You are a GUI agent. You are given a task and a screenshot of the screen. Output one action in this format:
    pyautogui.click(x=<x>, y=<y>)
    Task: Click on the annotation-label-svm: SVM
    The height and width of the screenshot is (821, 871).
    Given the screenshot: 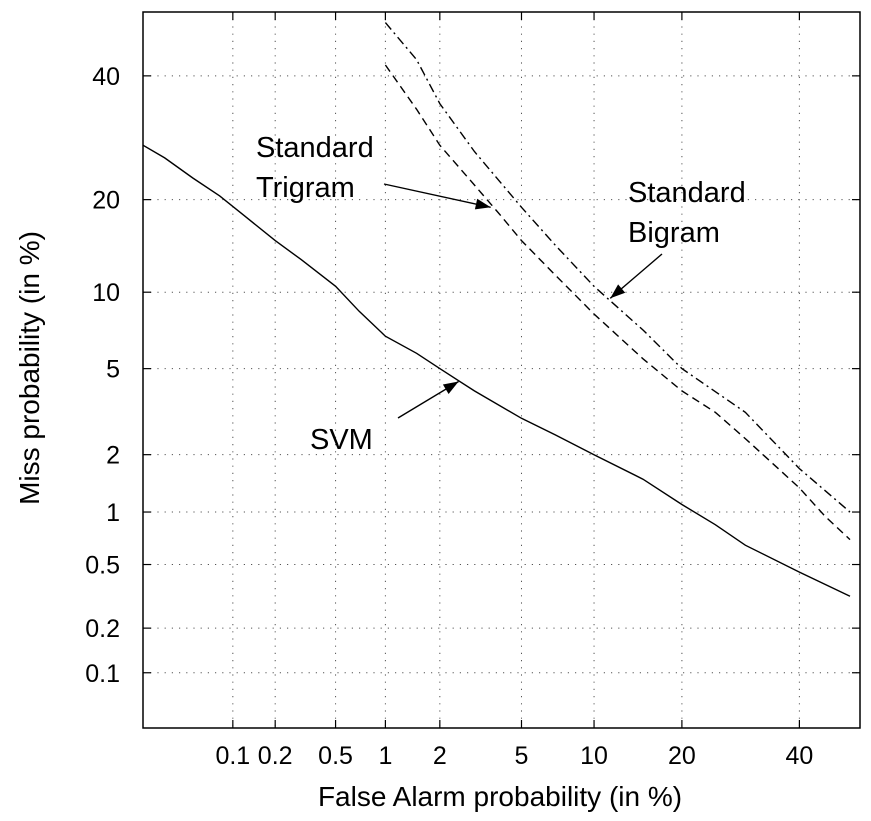 What is the action you would take?
    pyautogui.click(x=341, y=440)
    